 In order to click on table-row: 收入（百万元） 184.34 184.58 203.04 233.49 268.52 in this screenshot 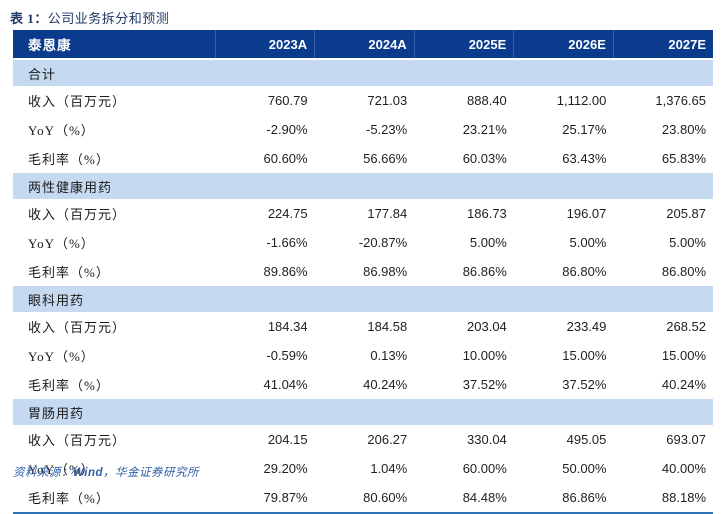, I will do `click(363, 326)`.